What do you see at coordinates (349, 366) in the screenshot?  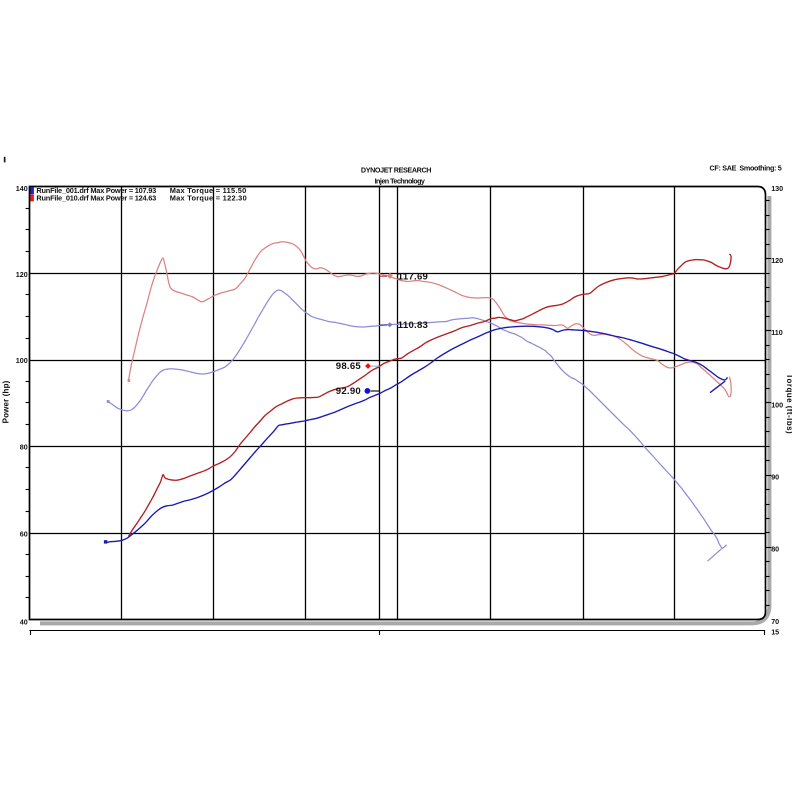 I see `svg-text: 98.65` at bounding box center [349, 366].